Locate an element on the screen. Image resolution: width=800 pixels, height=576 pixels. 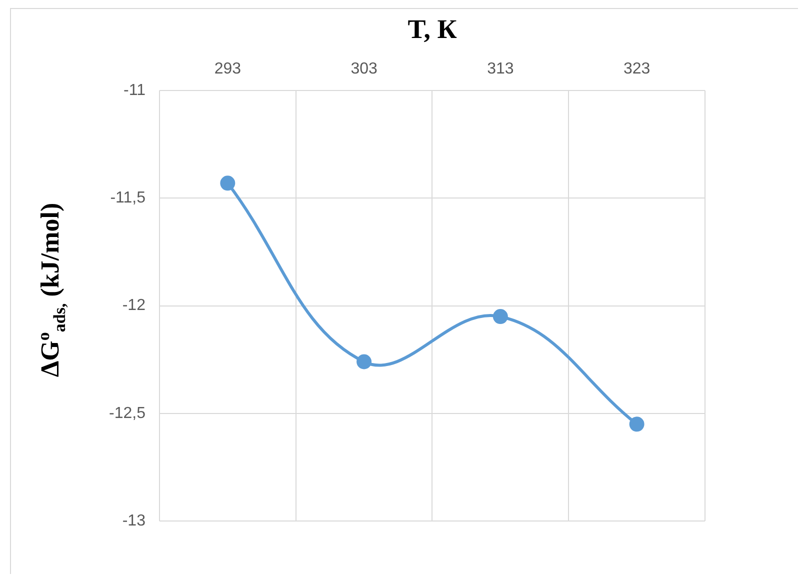
x-axis-title: T, К is located at coordinates (433, 29).